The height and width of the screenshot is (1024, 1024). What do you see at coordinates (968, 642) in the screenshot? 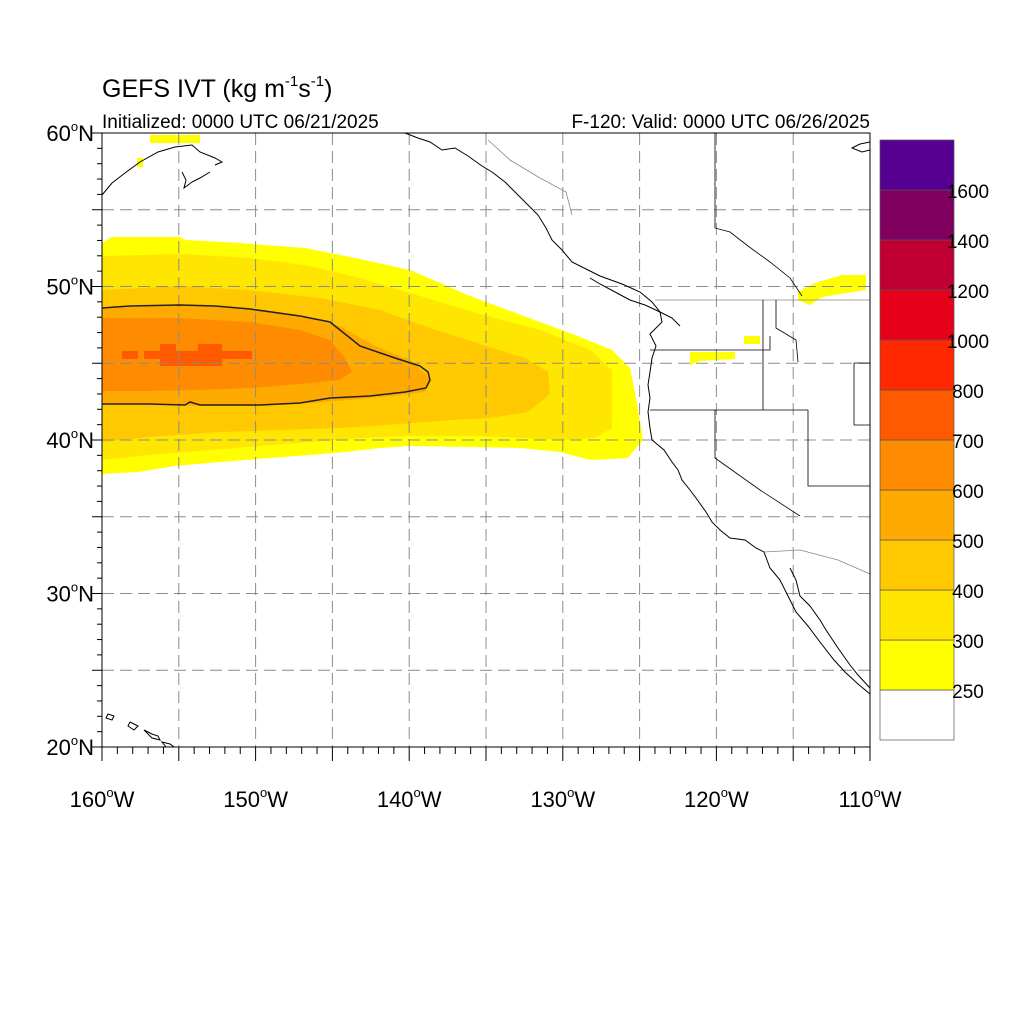
I see `colorbar-label: 300` at bounding box center [968, 642].